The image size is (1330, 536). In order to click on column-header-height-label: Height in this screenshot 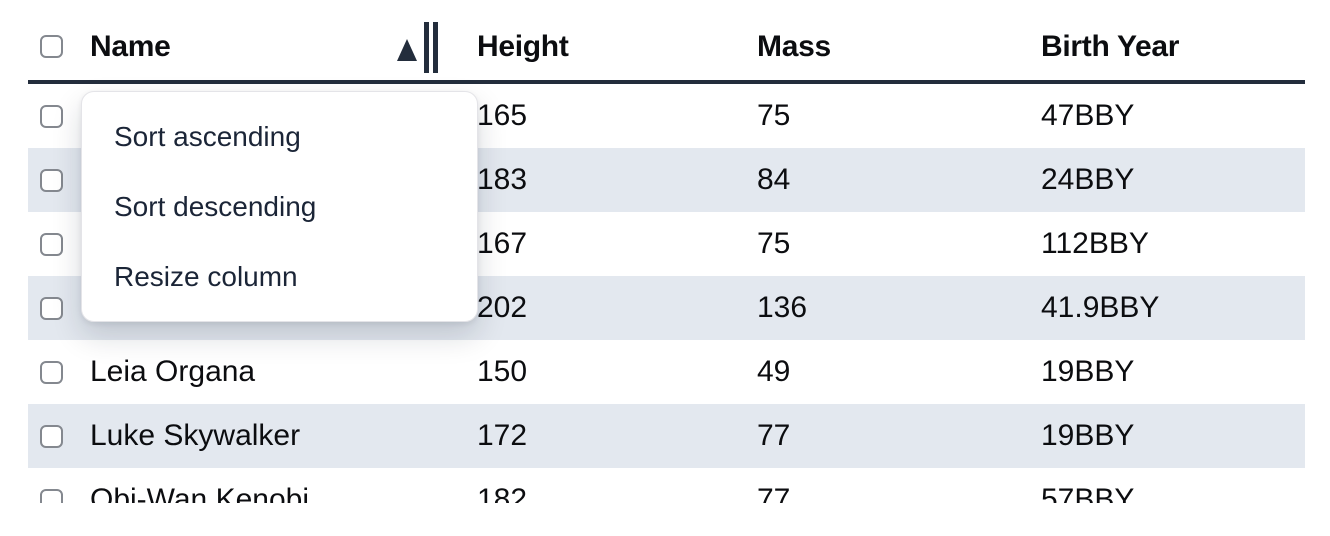, I will do `click(523, 46)`.